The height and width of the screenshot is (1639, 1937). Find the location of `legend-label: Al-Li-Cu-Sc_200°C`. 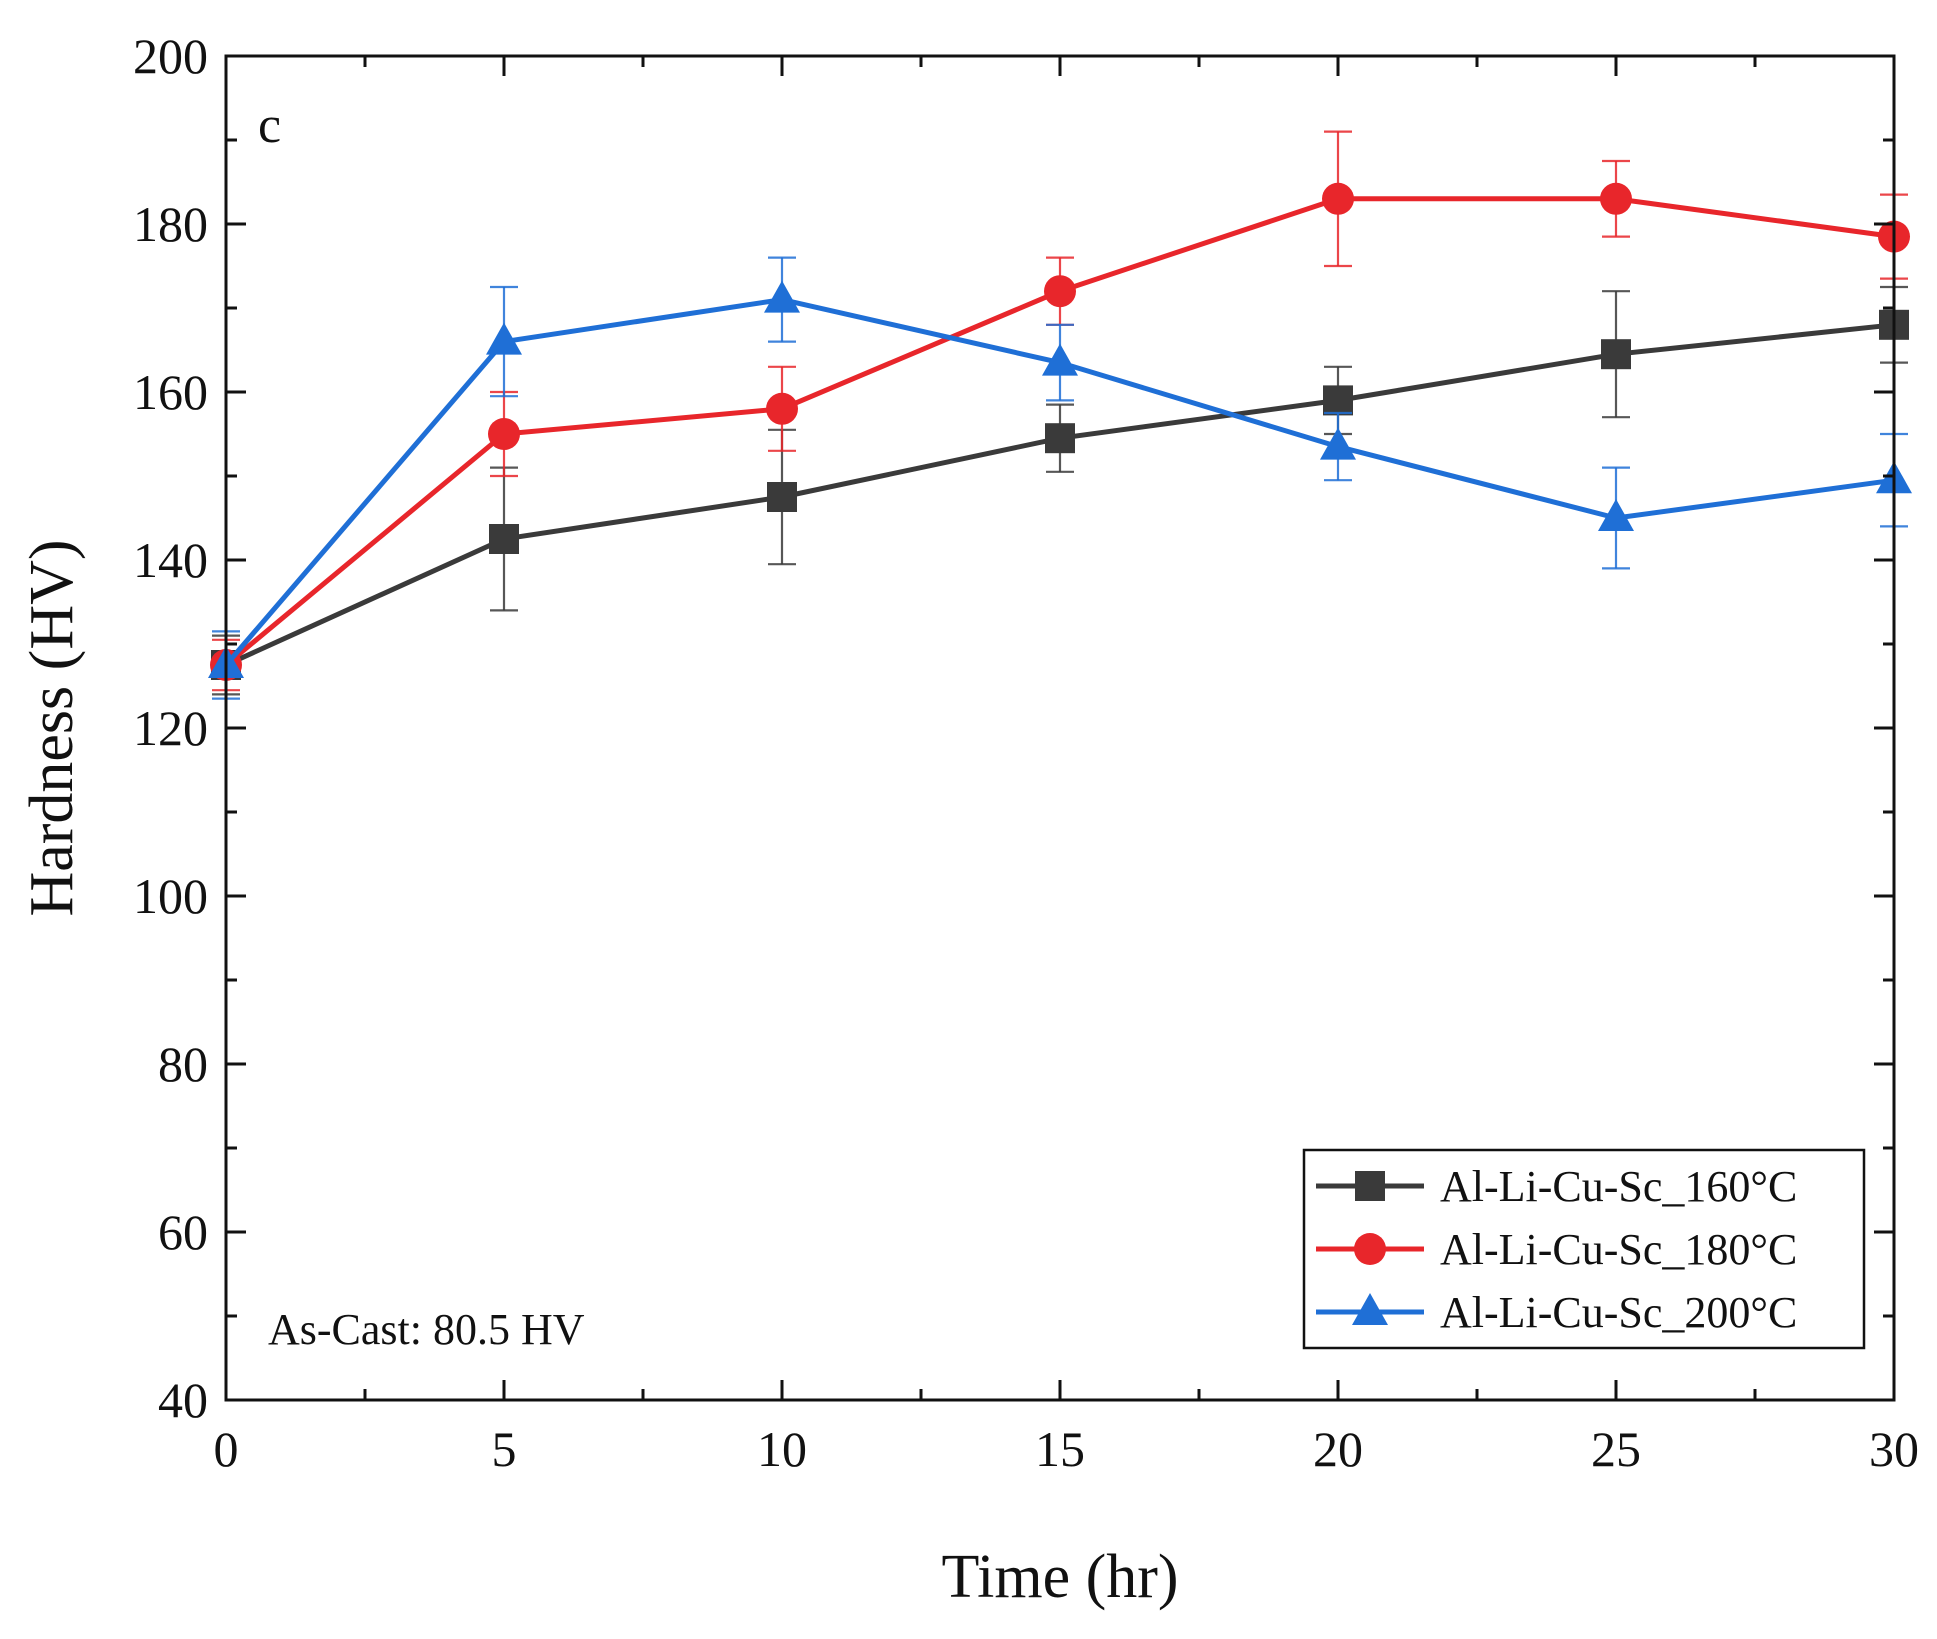

legend-label: Al-Li-Cu-Sc_200°C is located at coordinates (1618, 1312).